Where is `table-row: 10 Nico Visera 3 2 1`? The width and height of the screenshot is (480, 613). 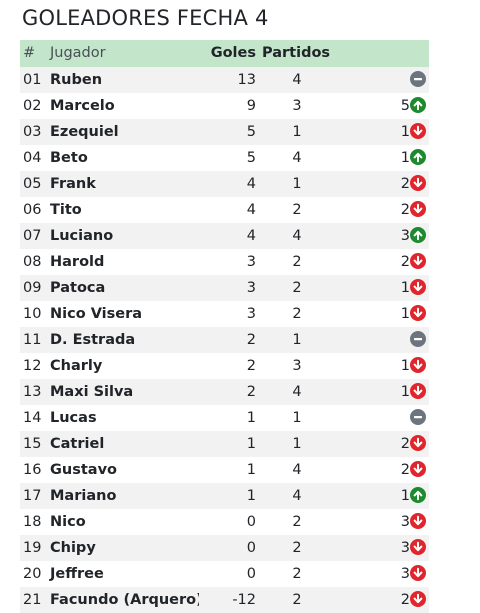
table-row: 10 Nico Visera 3 2 1 is located at coordinates (224, 314).